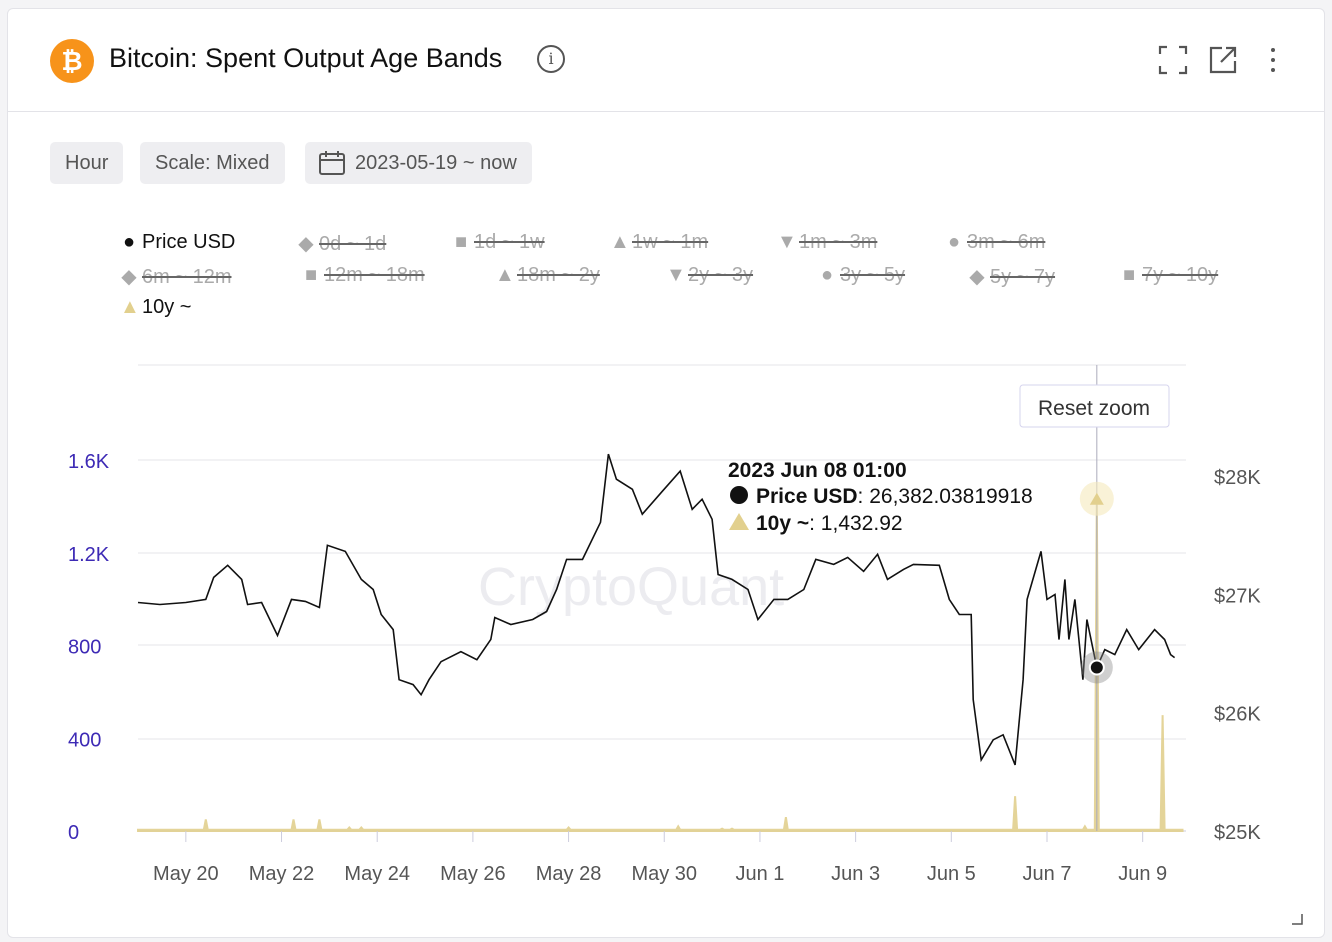 The width and height of the screenshot is (1332, 942). Describe the element at coordinates (374, 275) in the screenshot. I see `legend-label: 12m ~ 18m` at that location.